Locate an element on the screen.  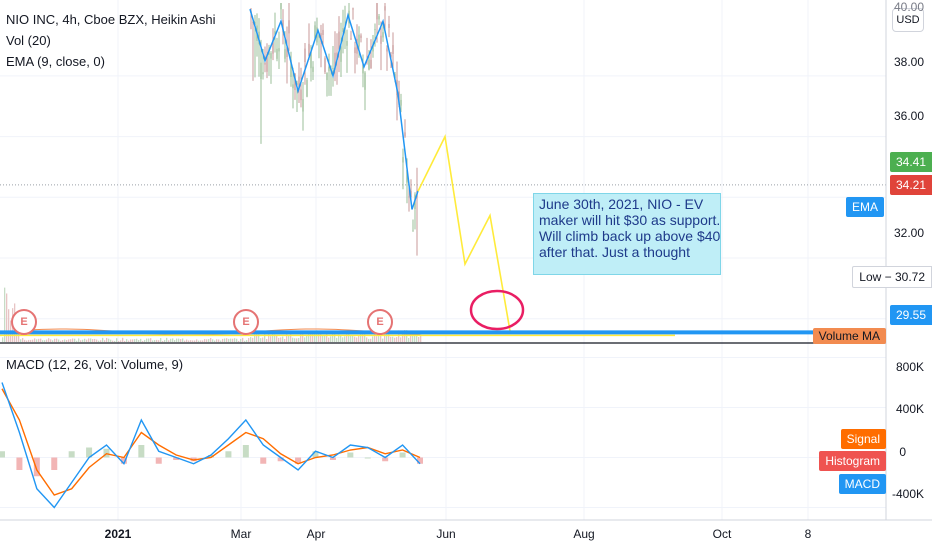
projection-line is located at coordinates (464, 232).